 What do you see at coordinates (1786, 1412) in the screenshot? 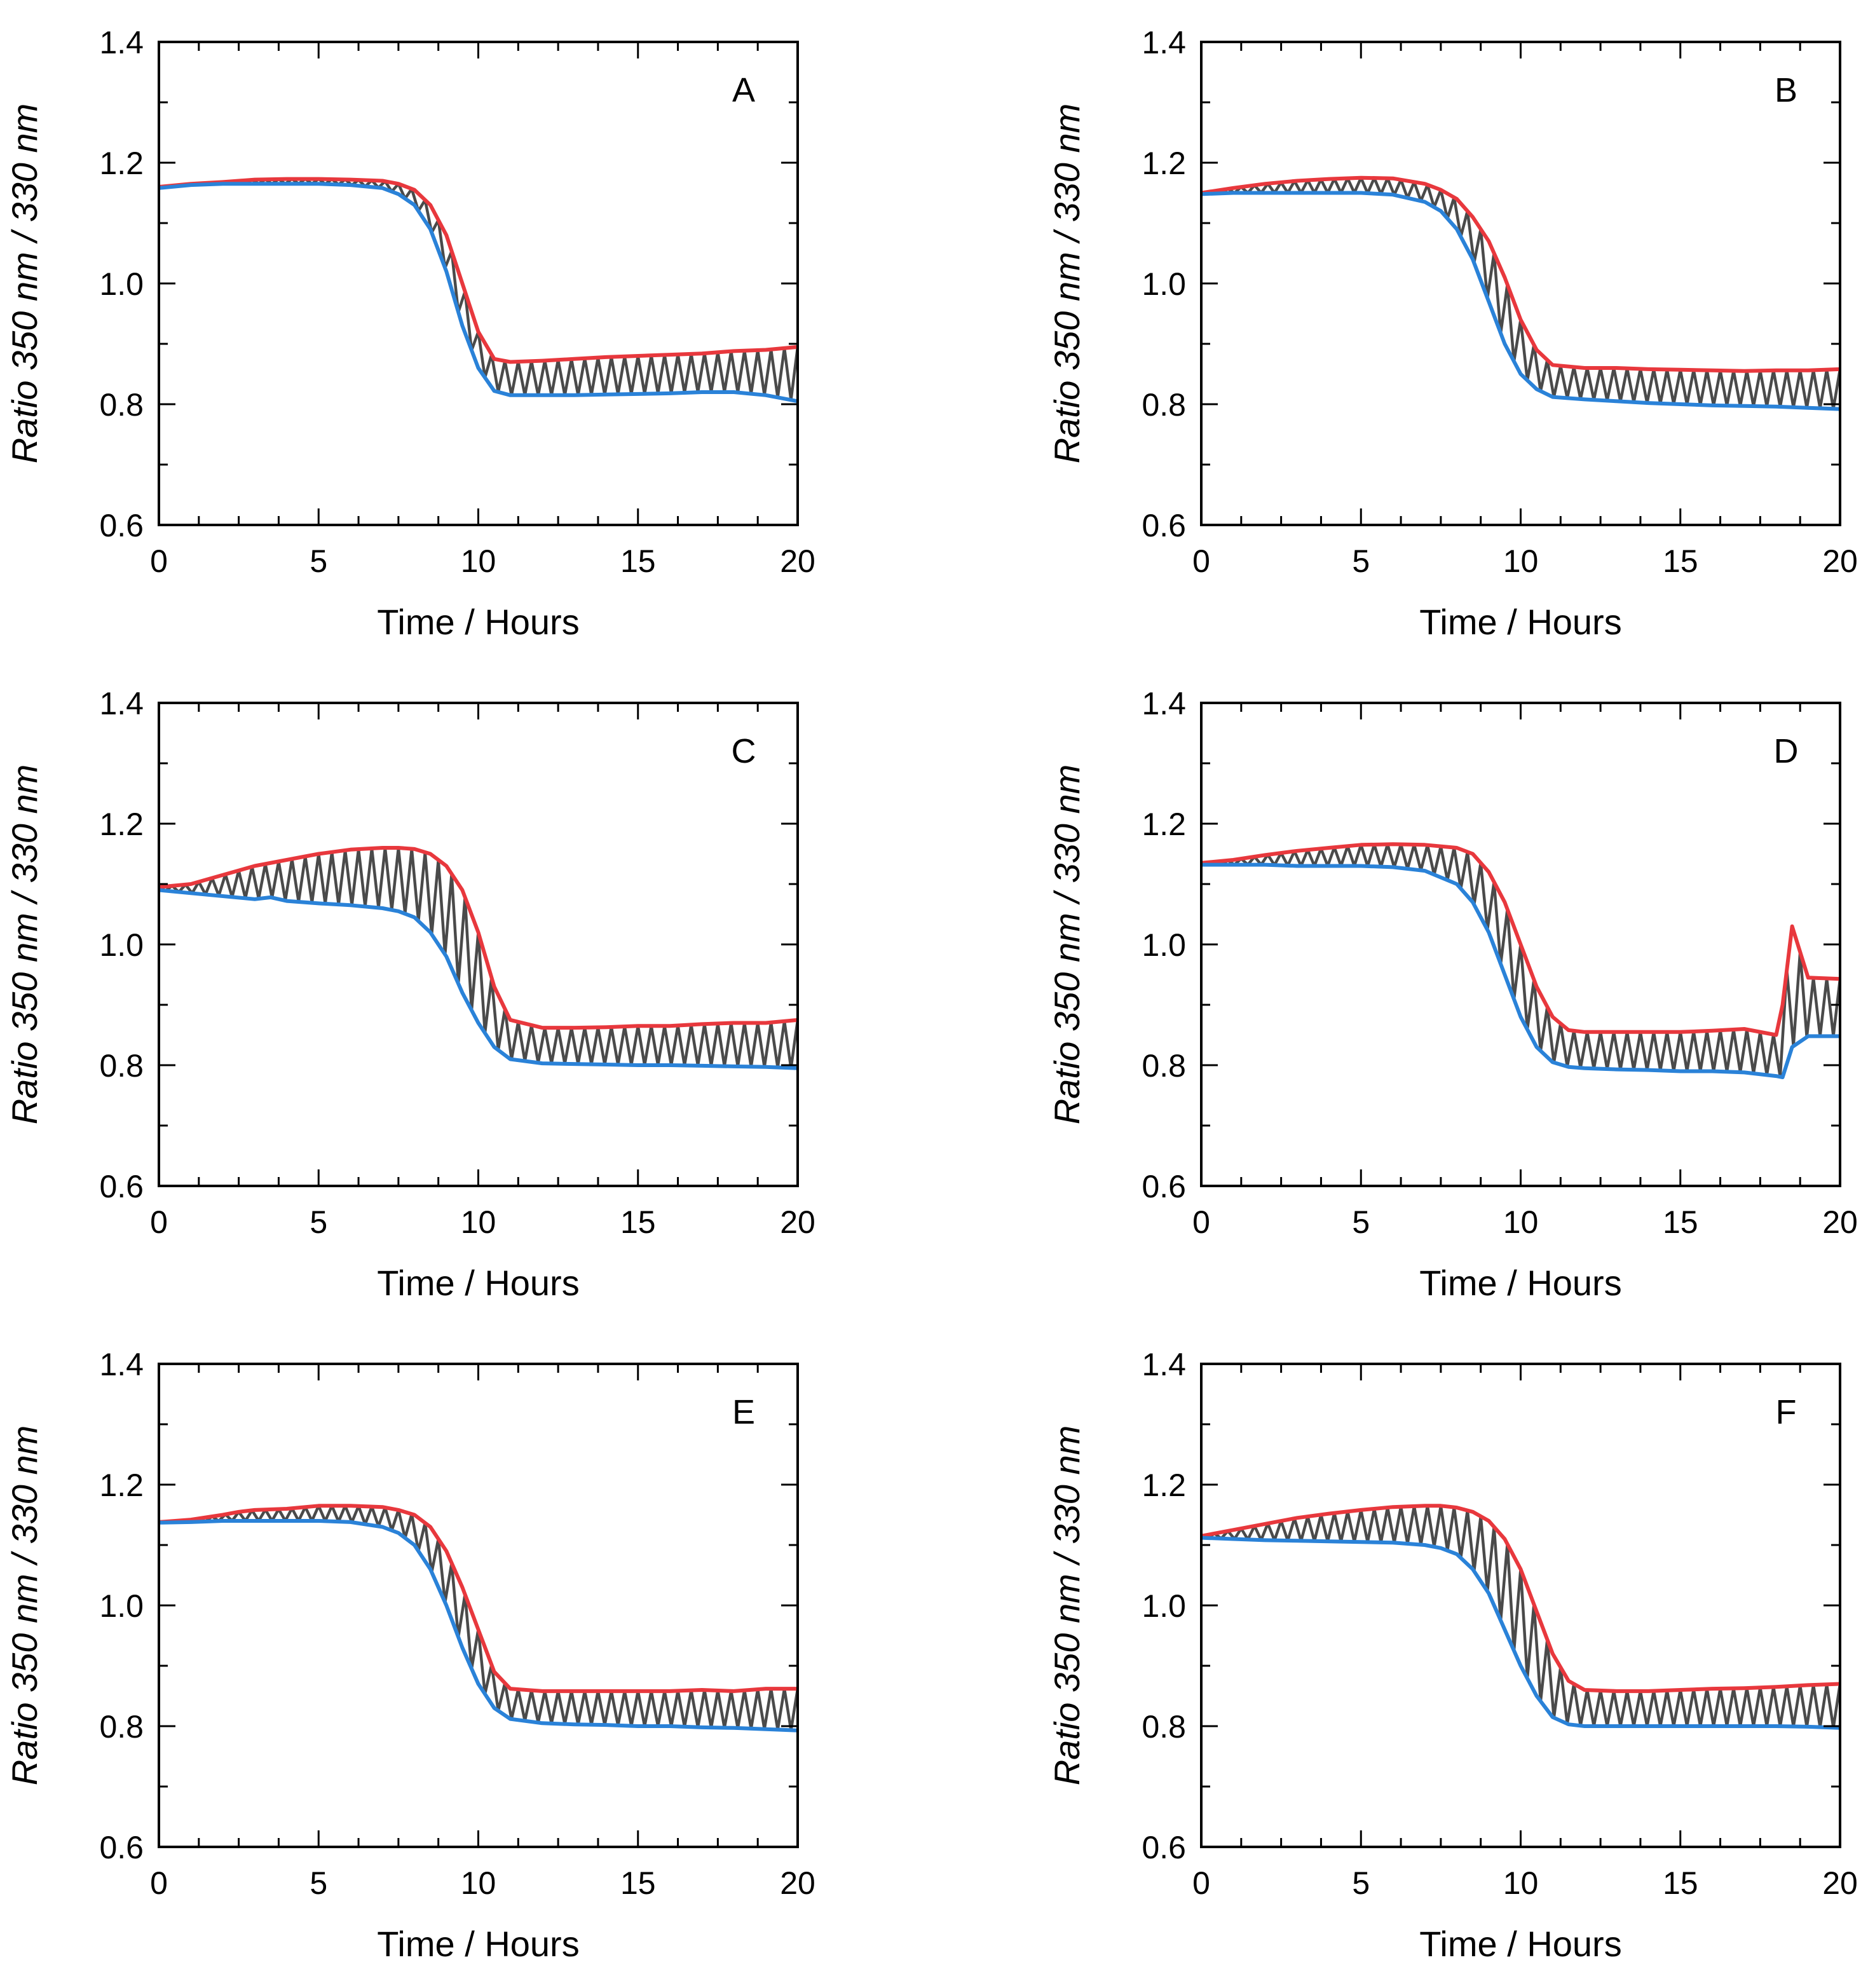
I see `panel-letter: F` at bounding box center [1786, 1412].